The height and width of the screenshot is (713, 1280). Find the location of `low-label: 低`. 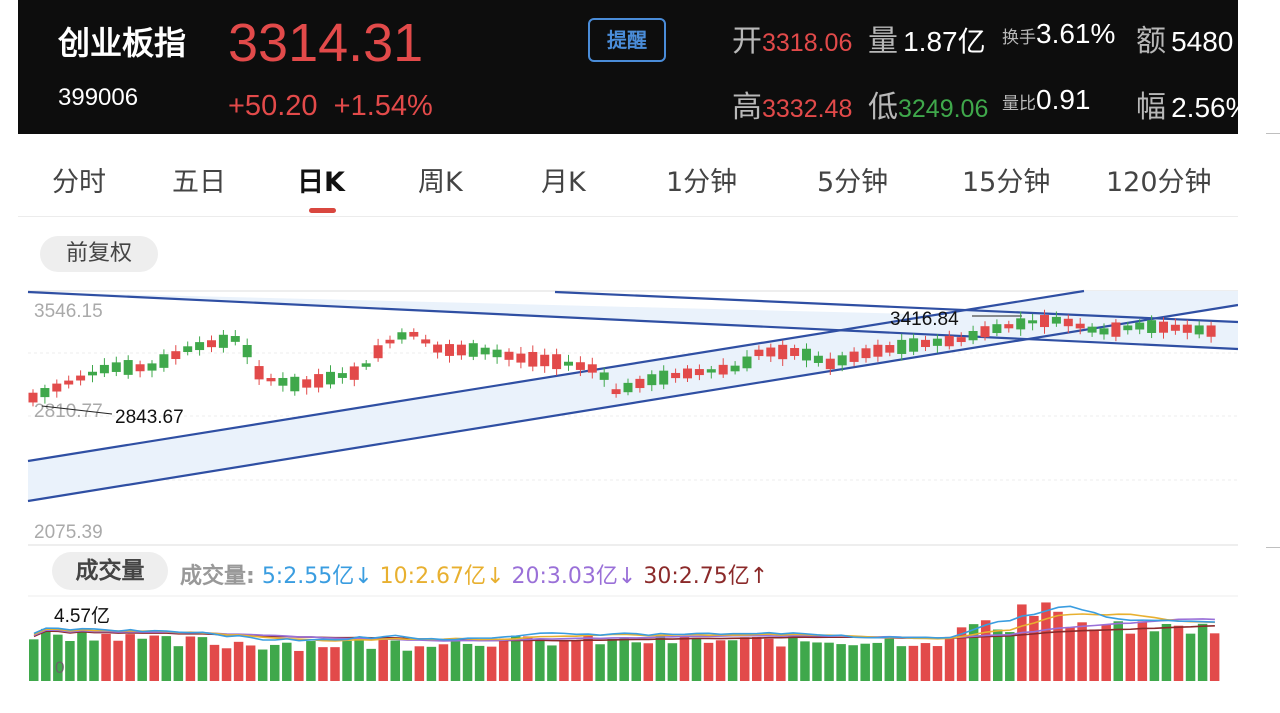

low-label: 低 is located at coordinates (883, 107).